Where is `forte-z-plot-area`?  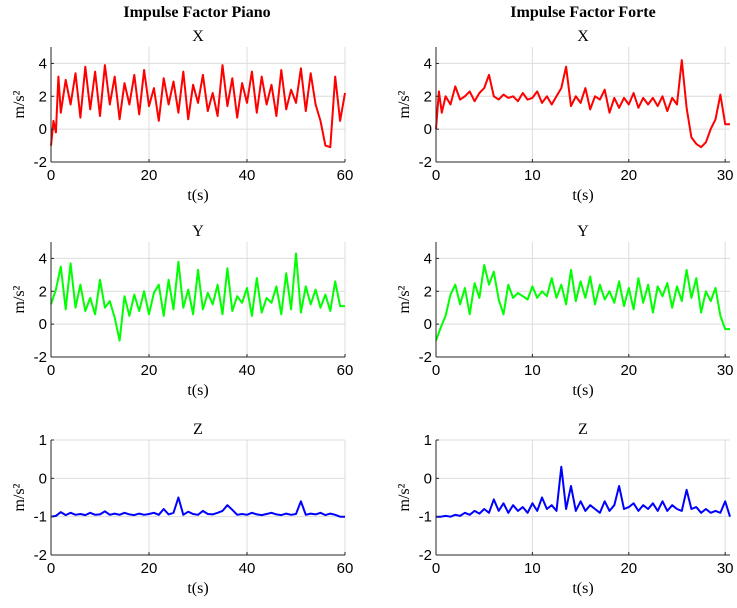
forte-z-plot-area is located at coordinates (583, 497).